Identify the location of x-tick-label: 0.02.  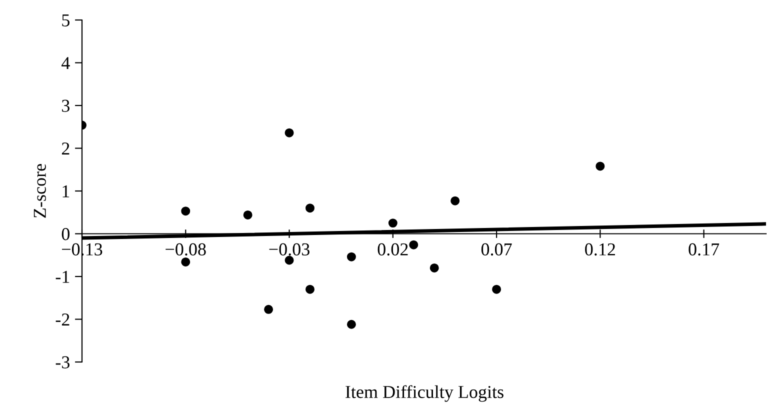
(393, 249).